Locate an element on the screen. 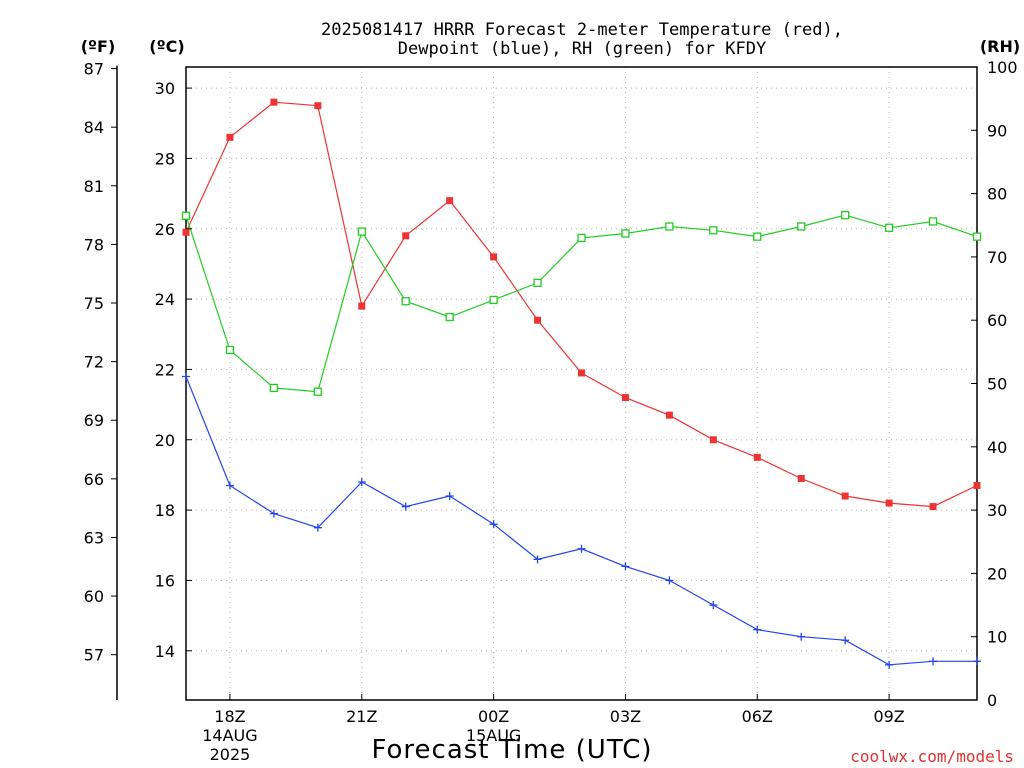 This screenshot has width=1024, height=768. x-tick-year-label: 2025 is located at coordinates (230, 754).